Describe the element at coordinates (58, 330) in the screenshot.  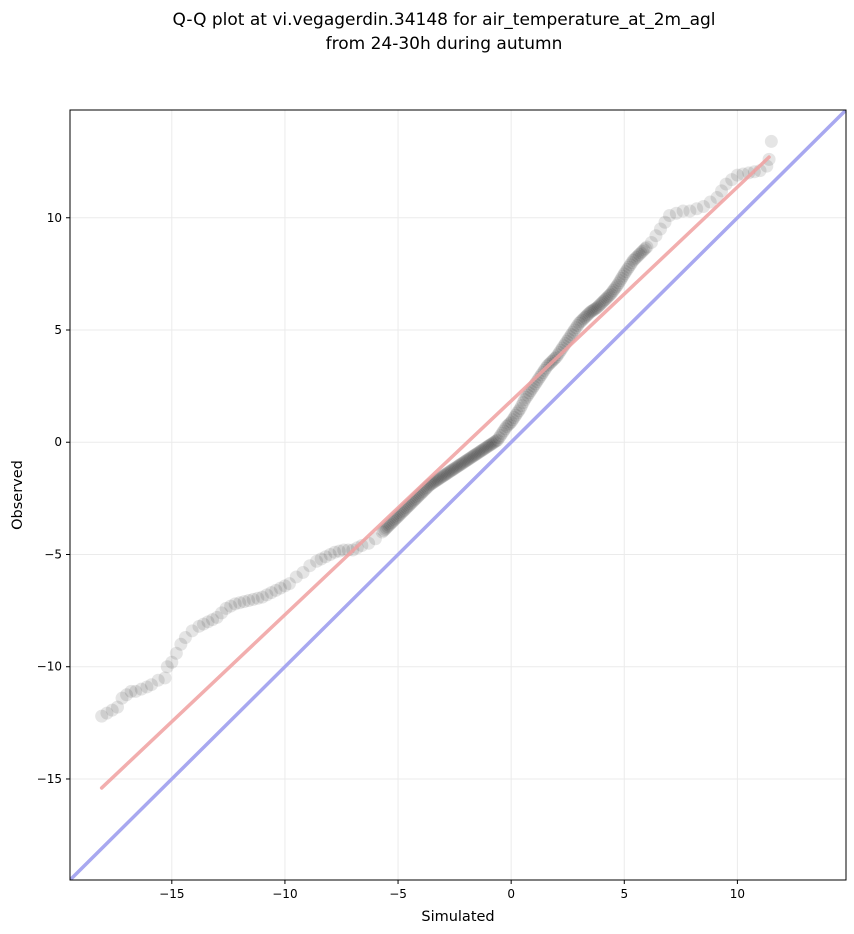
I see `y-tick-label: 5` at that location.